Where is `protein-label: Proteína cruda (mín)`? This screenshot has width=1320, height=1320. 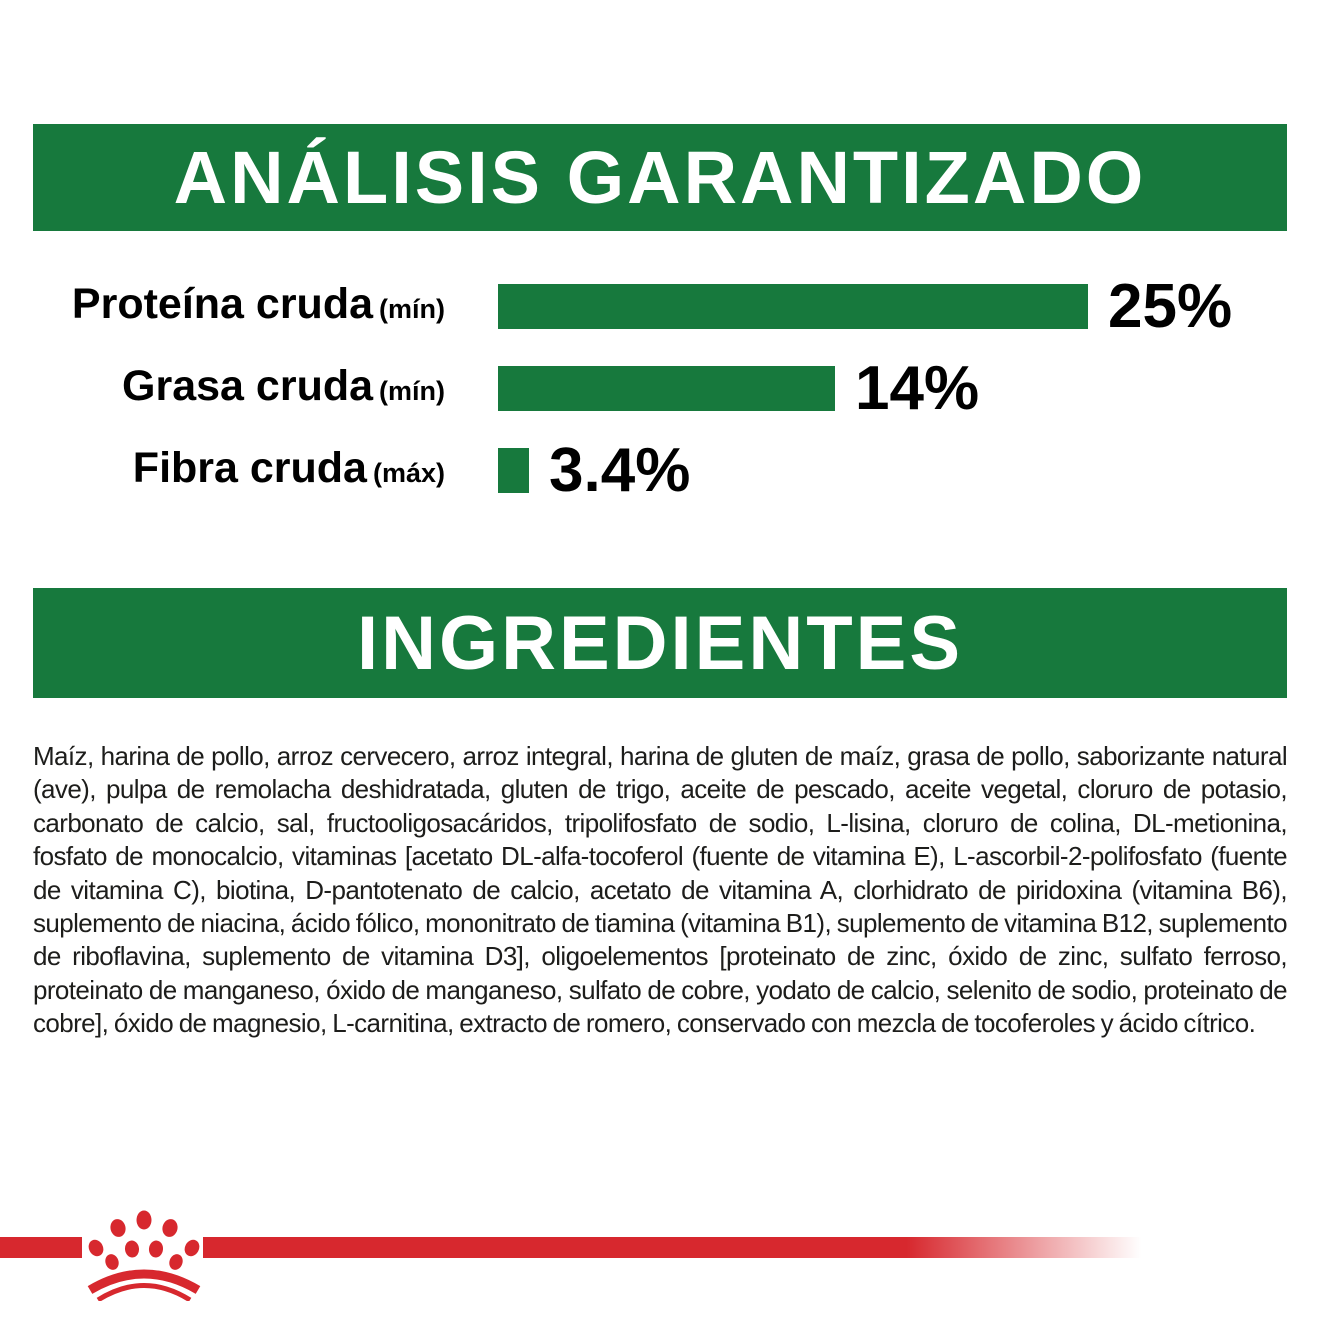
protein-label: Proteína cruda (mín) is located at coordinates (239, 306).